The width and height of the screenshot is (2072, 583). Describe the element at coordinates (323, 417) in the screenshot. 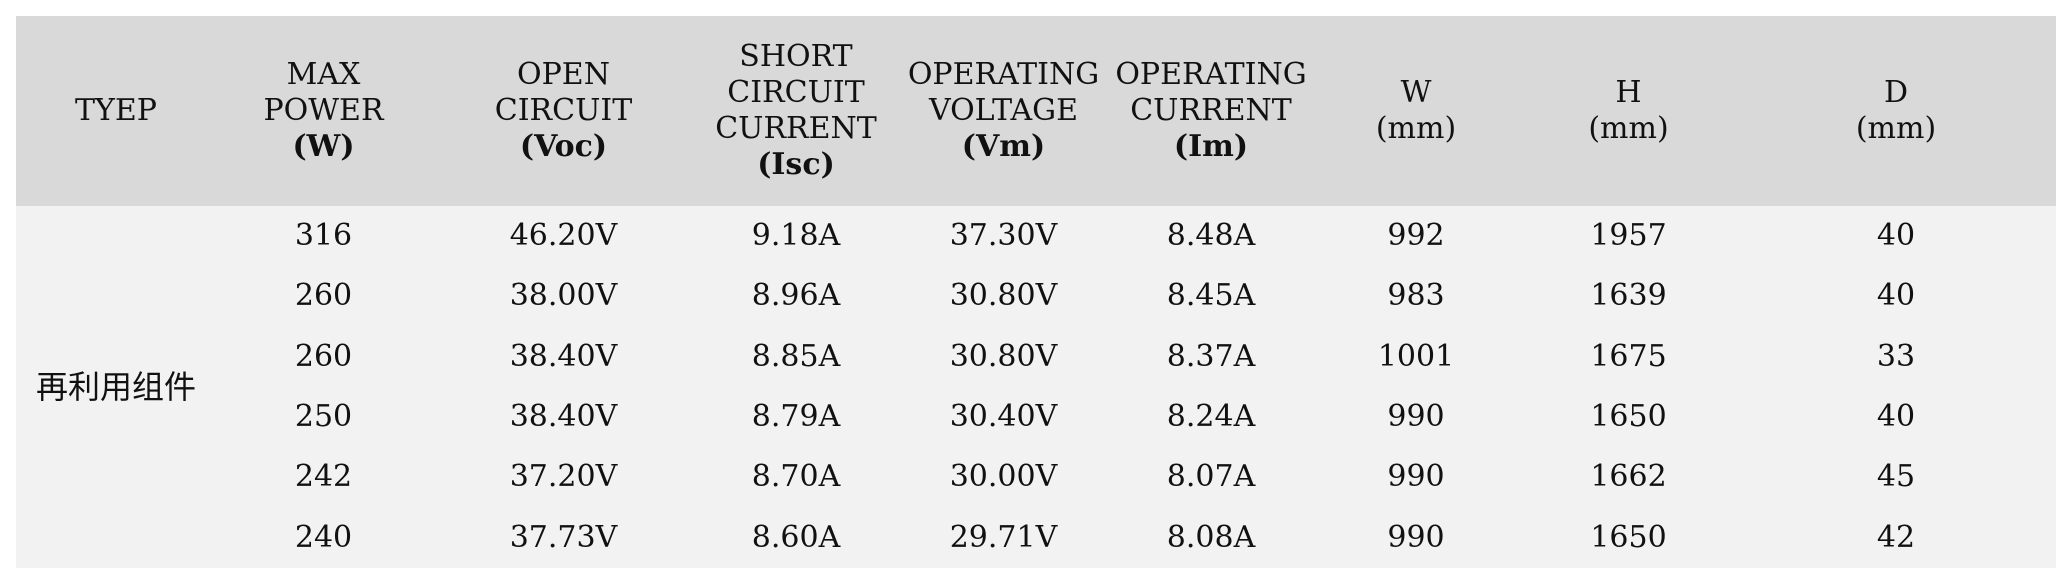

I see `cell-max-power: 250` at that location.